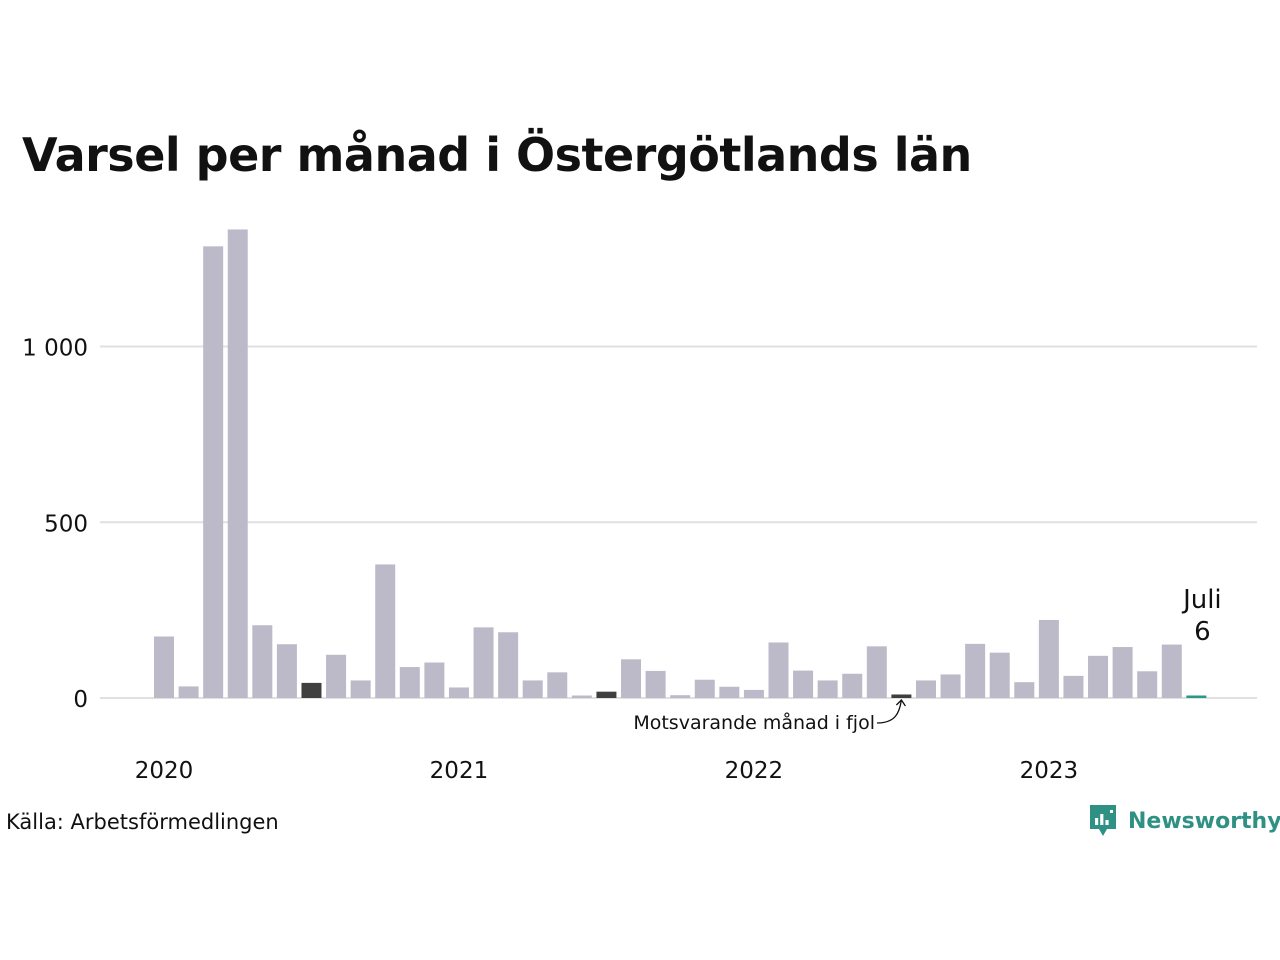 The image size is (1280, 960). I want to click on x-tick-label: 2022, so click(754, 771).